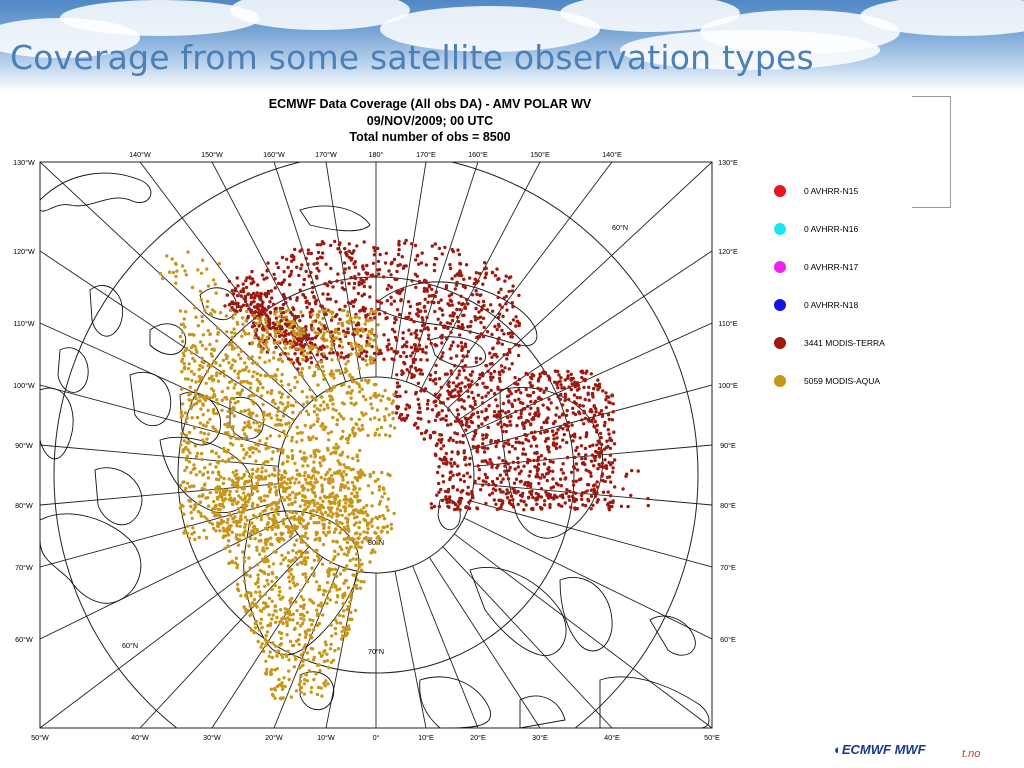 This screenshot has width=1024, height=768. I want to click on legend-item-modis-terra: 3441 MODIS-TERRA, so click(843, 343).